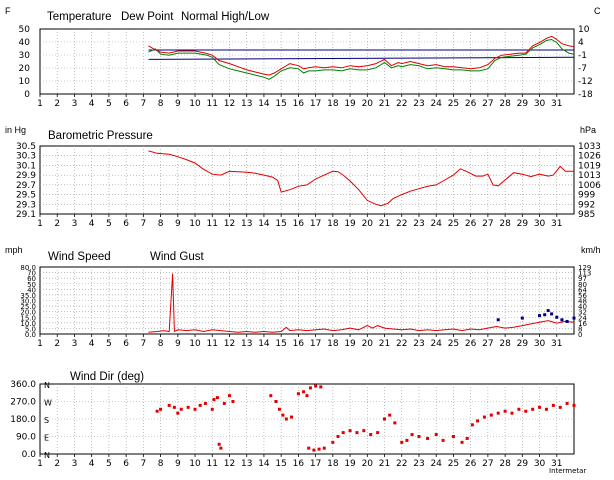 This screenshot has width=614, height=480. What do you see at coordinates (229, 224) in the screenshot?
I see `x-tick-label: 12` at bounding box center [229, 224].